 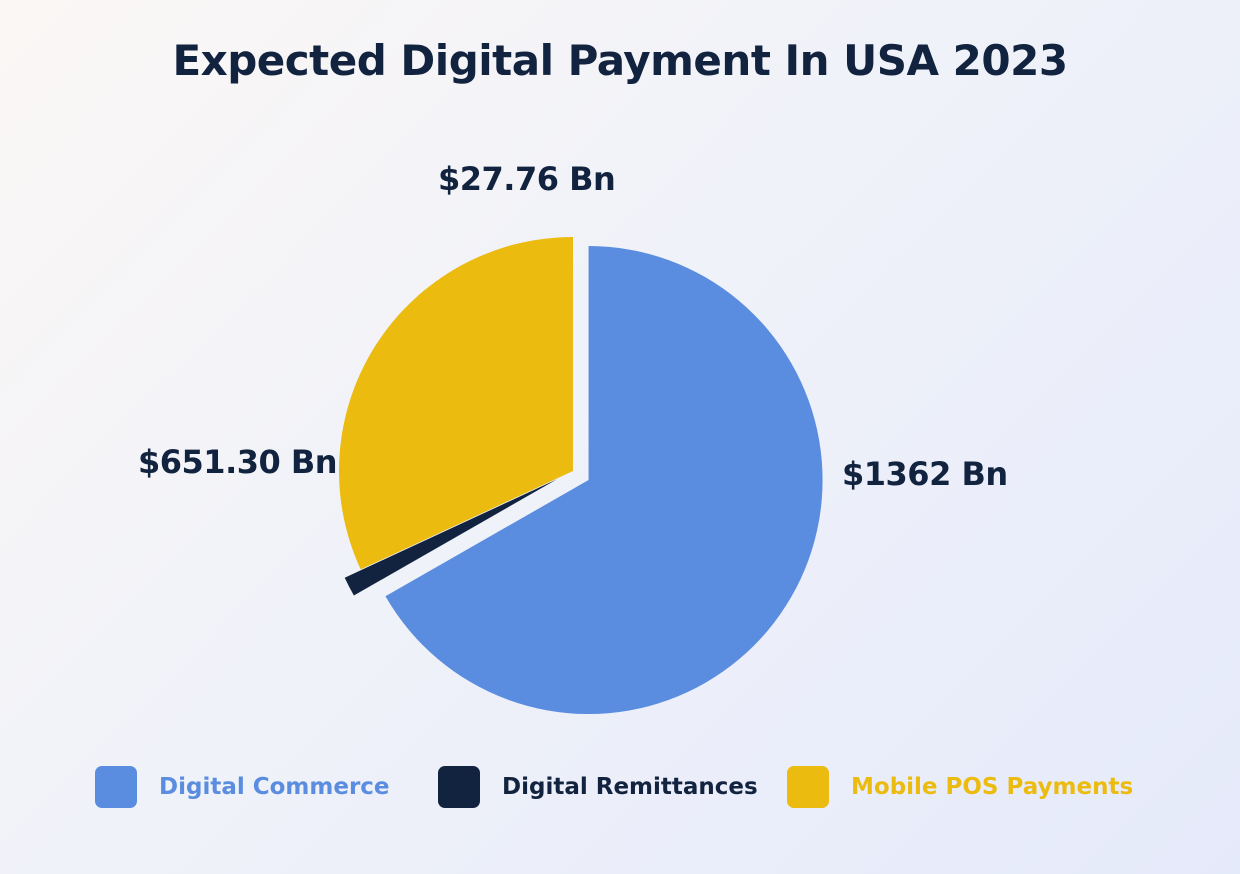 What do you see at coordinates (630, 787) in the screenshot?
I see `legend-label-digital-remittances: Digital Remittances` at bounding box center [630, 787].